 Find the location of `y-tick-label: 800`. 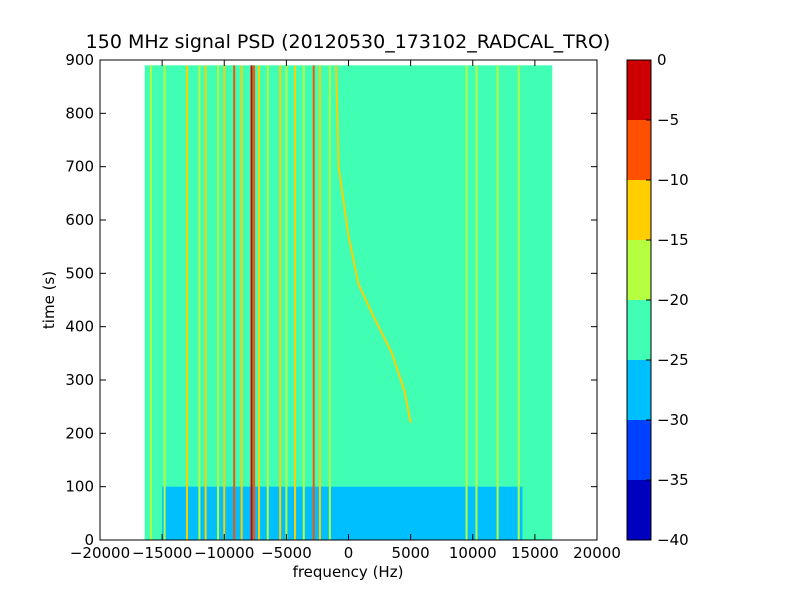

y-tick-label: 800 is located at coordinates (79, 113).